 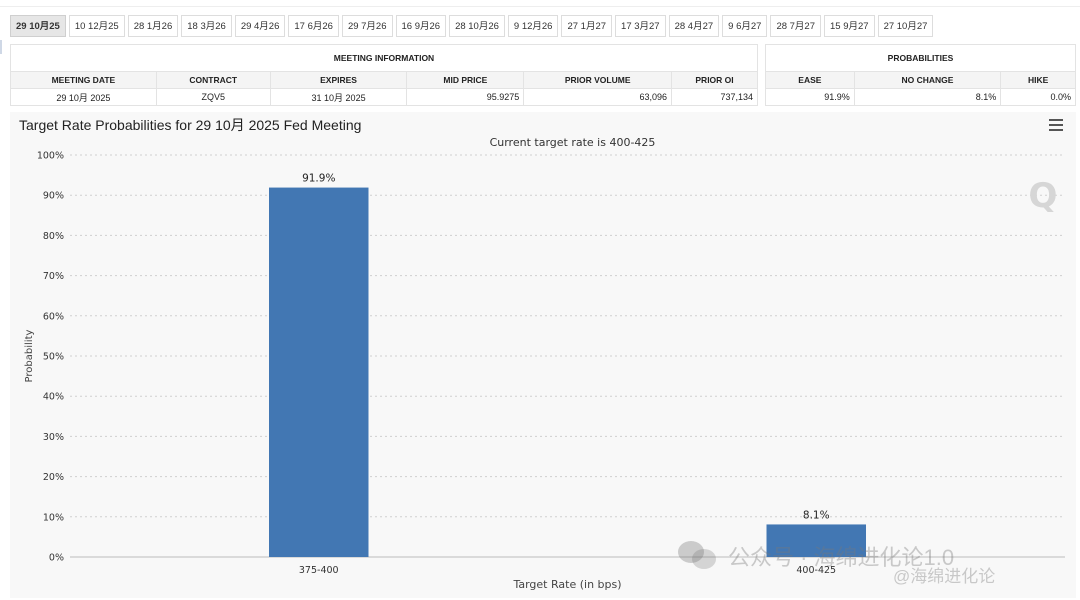 What do you see at coordinates (53, 276) in the screenshot?
I see `y-tick-label: 70%` at bounding box center [53, 276].